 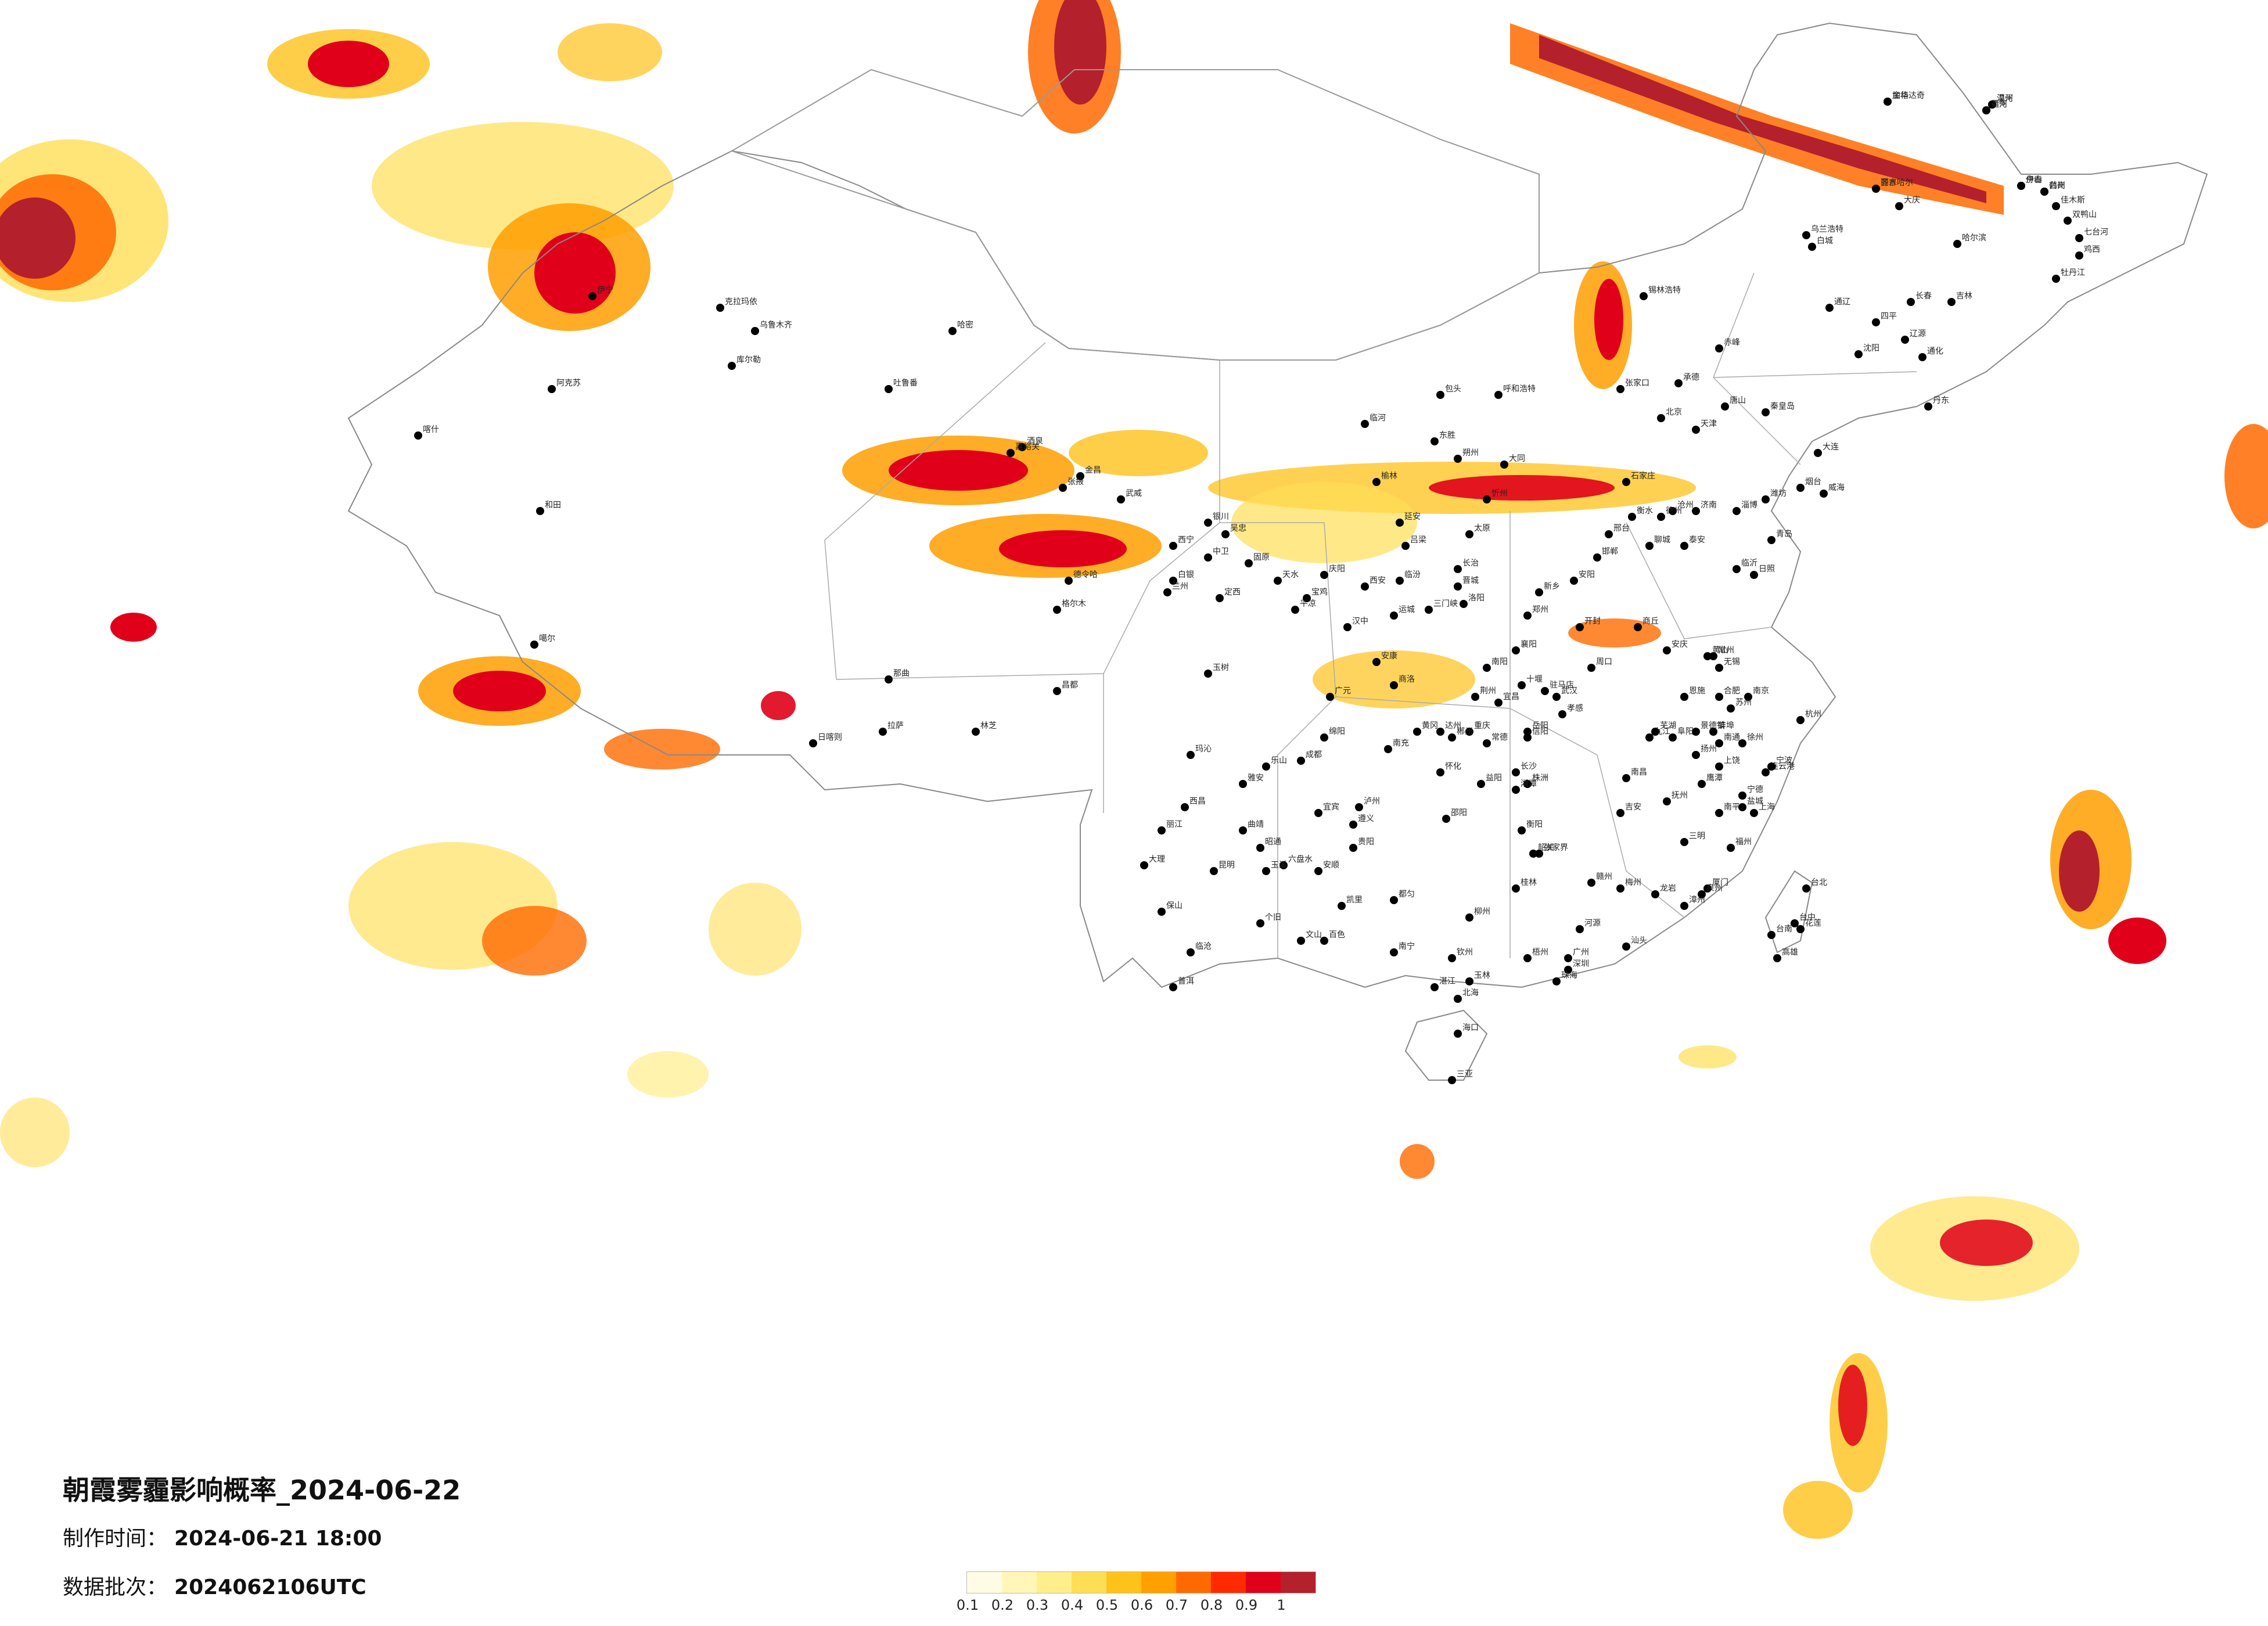 I want to click on city-label: 百色, so click(x=1337, y=935).